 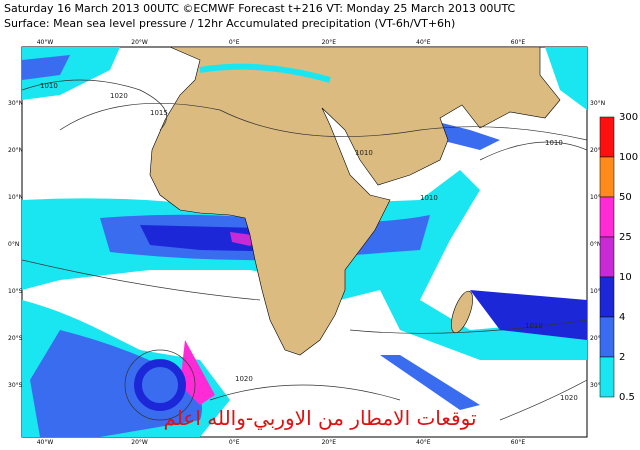 I want to click on watermark: توقعات الامطار من الاوربي-والله اعلم, so click(x=319, y=418).